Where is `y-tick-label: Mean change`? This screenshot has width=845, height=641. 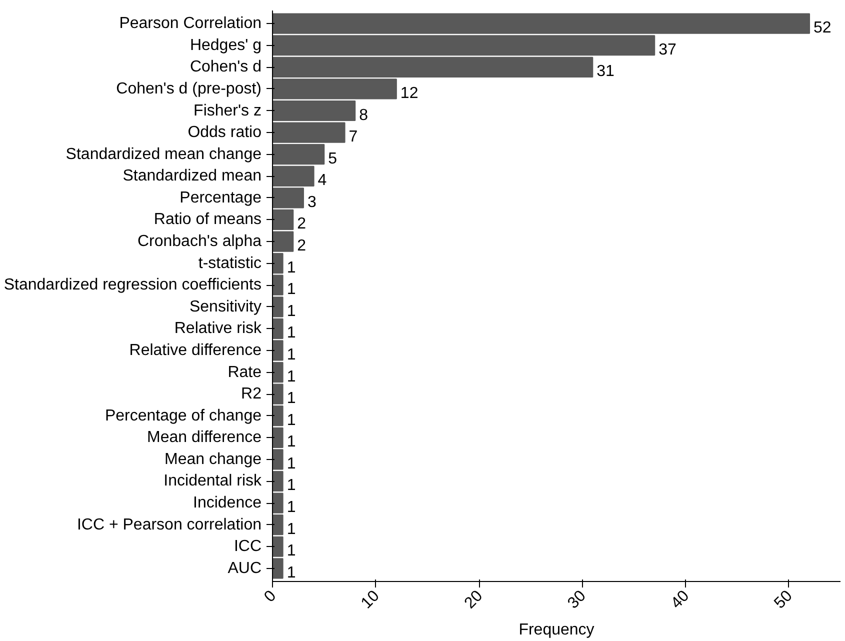
y-tick-label: Mean change is located at coordinates (213, 459).